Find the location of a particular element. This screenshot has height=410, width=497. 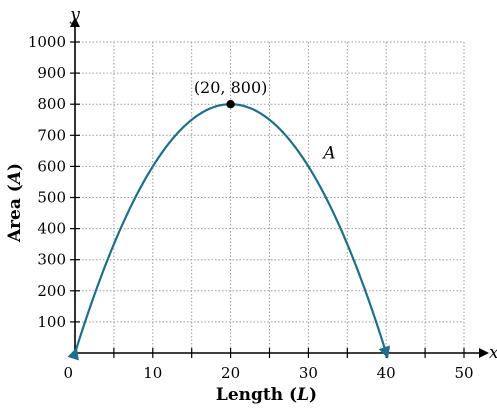

y-tick-label: 500 is located at coordinates (51, 198).